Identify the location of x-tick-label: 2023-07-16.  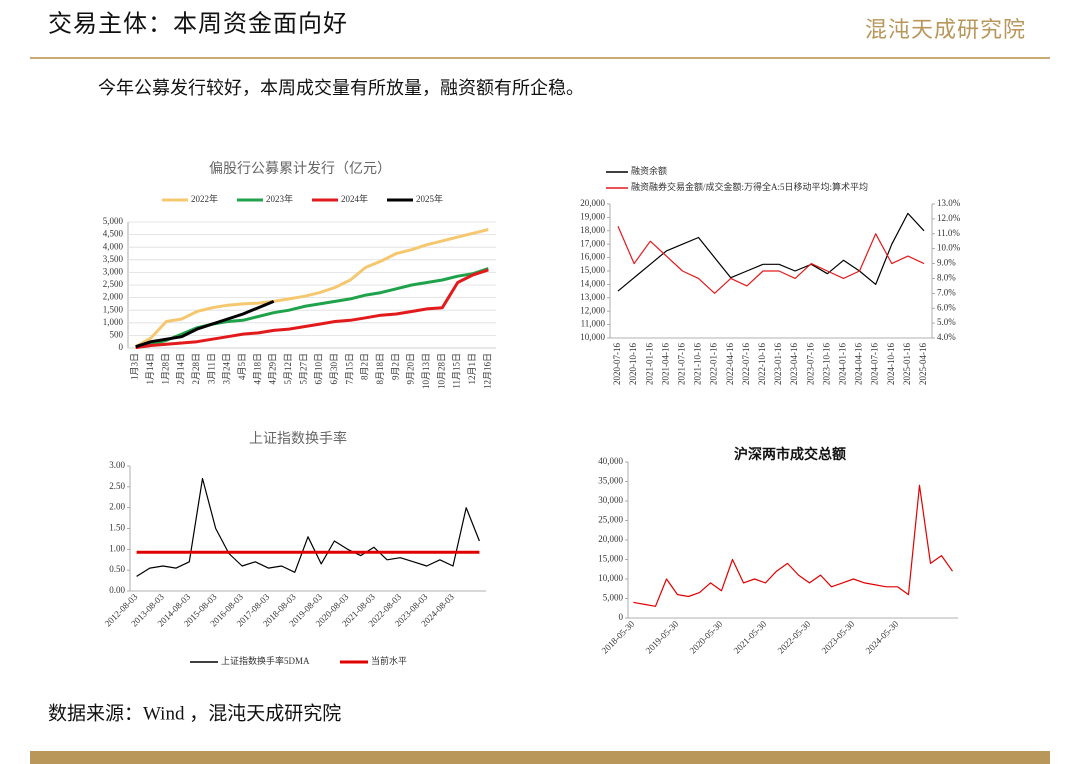
(810, 364).